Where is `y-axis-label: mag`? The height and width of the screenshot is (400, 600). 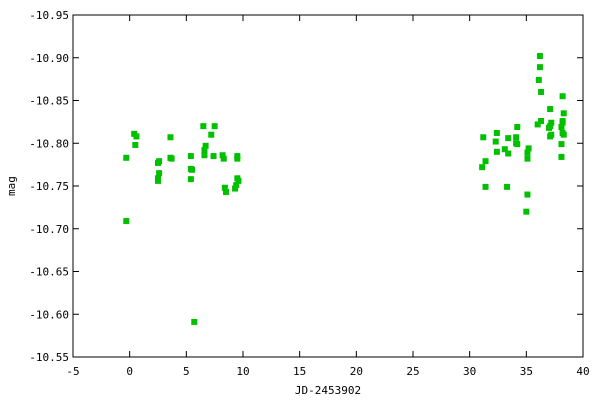
y-axis-label: mag is located at coordinates (11, 186).